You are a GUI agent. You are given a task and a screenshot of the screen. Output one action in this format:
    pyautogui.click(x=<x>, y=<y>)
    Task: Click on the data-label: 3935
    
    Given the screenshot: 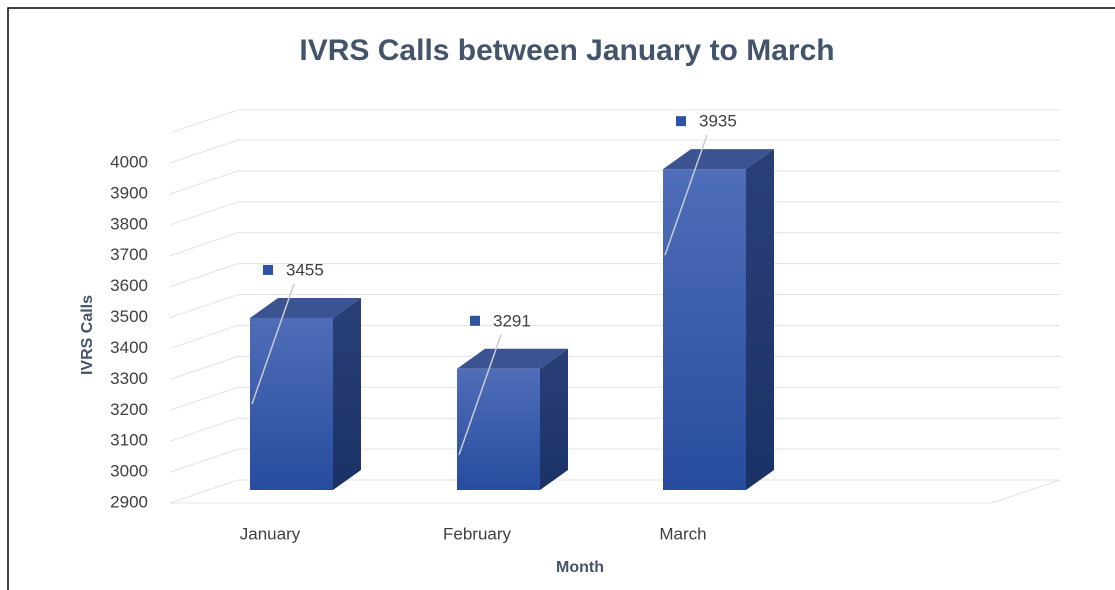 What is the action you would take?
    pyautogui.click(x=718, y=121)
    